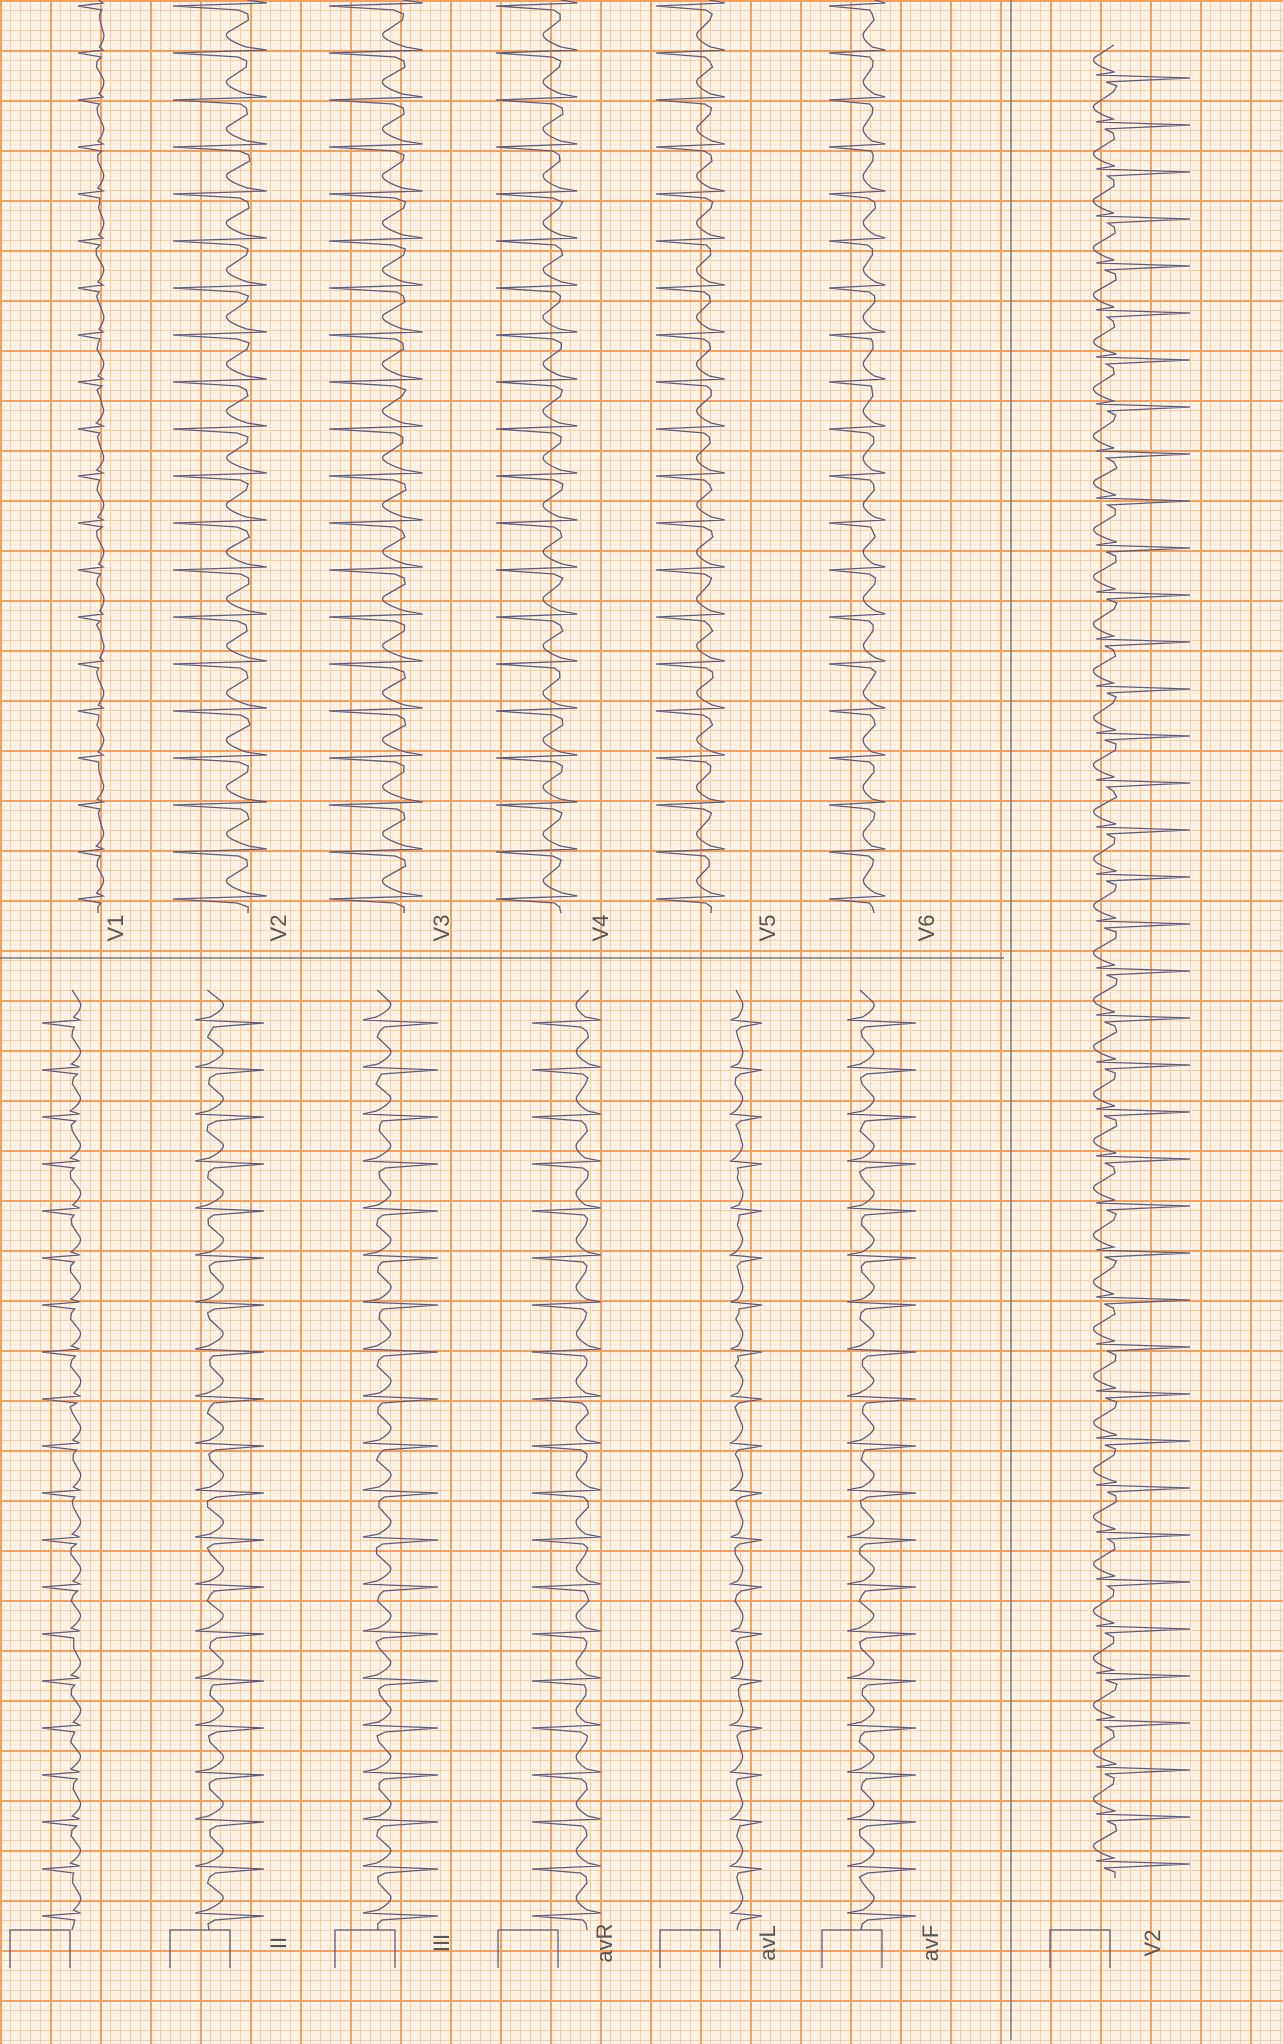 The image size is (1283, 2044). Describe the element at coordinates (278, 1943) in the screenshot. I see `lead-label: II` at that location.